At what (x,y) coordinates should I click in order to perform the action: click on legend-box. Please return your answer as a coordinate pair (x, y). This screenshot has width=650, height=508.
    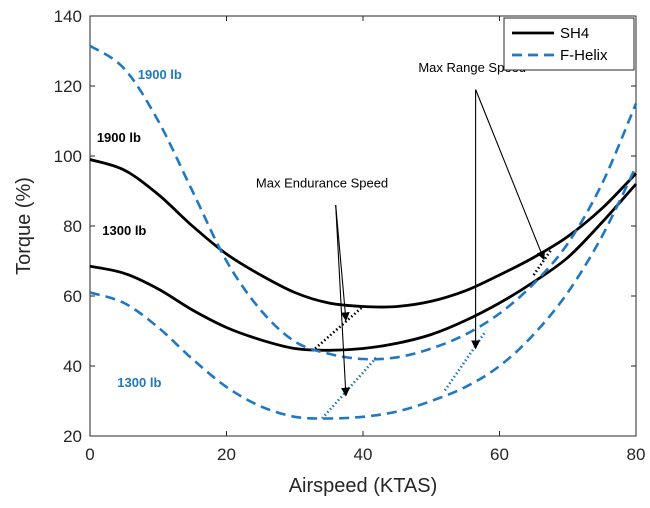
    Looking at the image, I should click on (569, 44).